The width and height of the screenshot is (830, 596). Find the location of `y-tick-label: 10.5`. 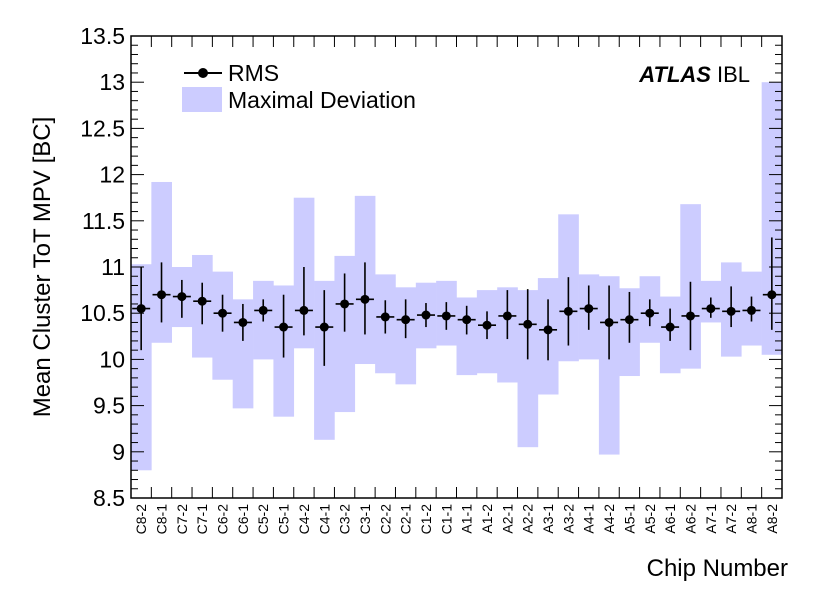

y-tick-label: 10.5 is located at coordinates (102, 313).